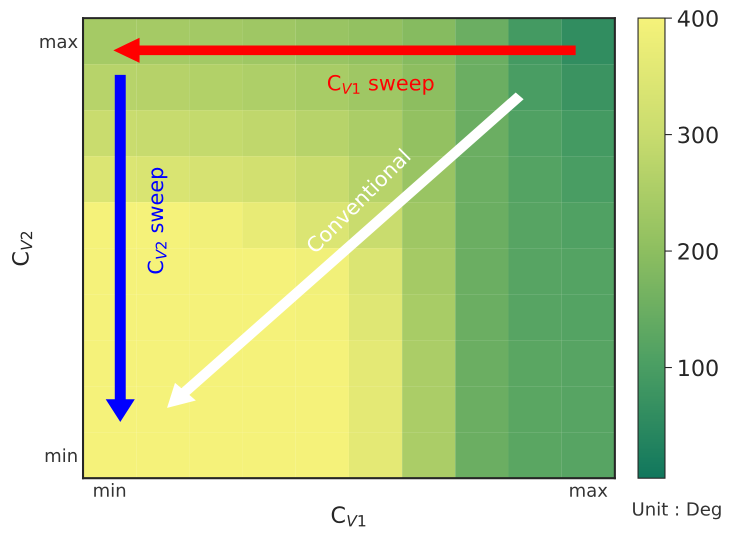  Describe the element at coordinates (698, 367) in the screenshot. I see `color-bar-label: 100` at that location.